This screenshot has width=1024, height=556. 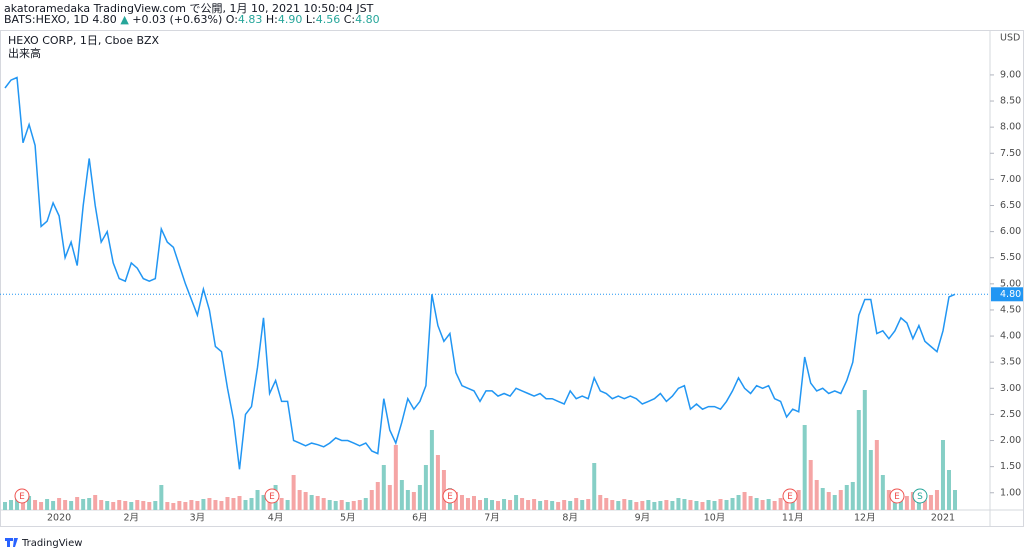 I want to click on x-tick-label: 5月, so click(x=348, y=518).